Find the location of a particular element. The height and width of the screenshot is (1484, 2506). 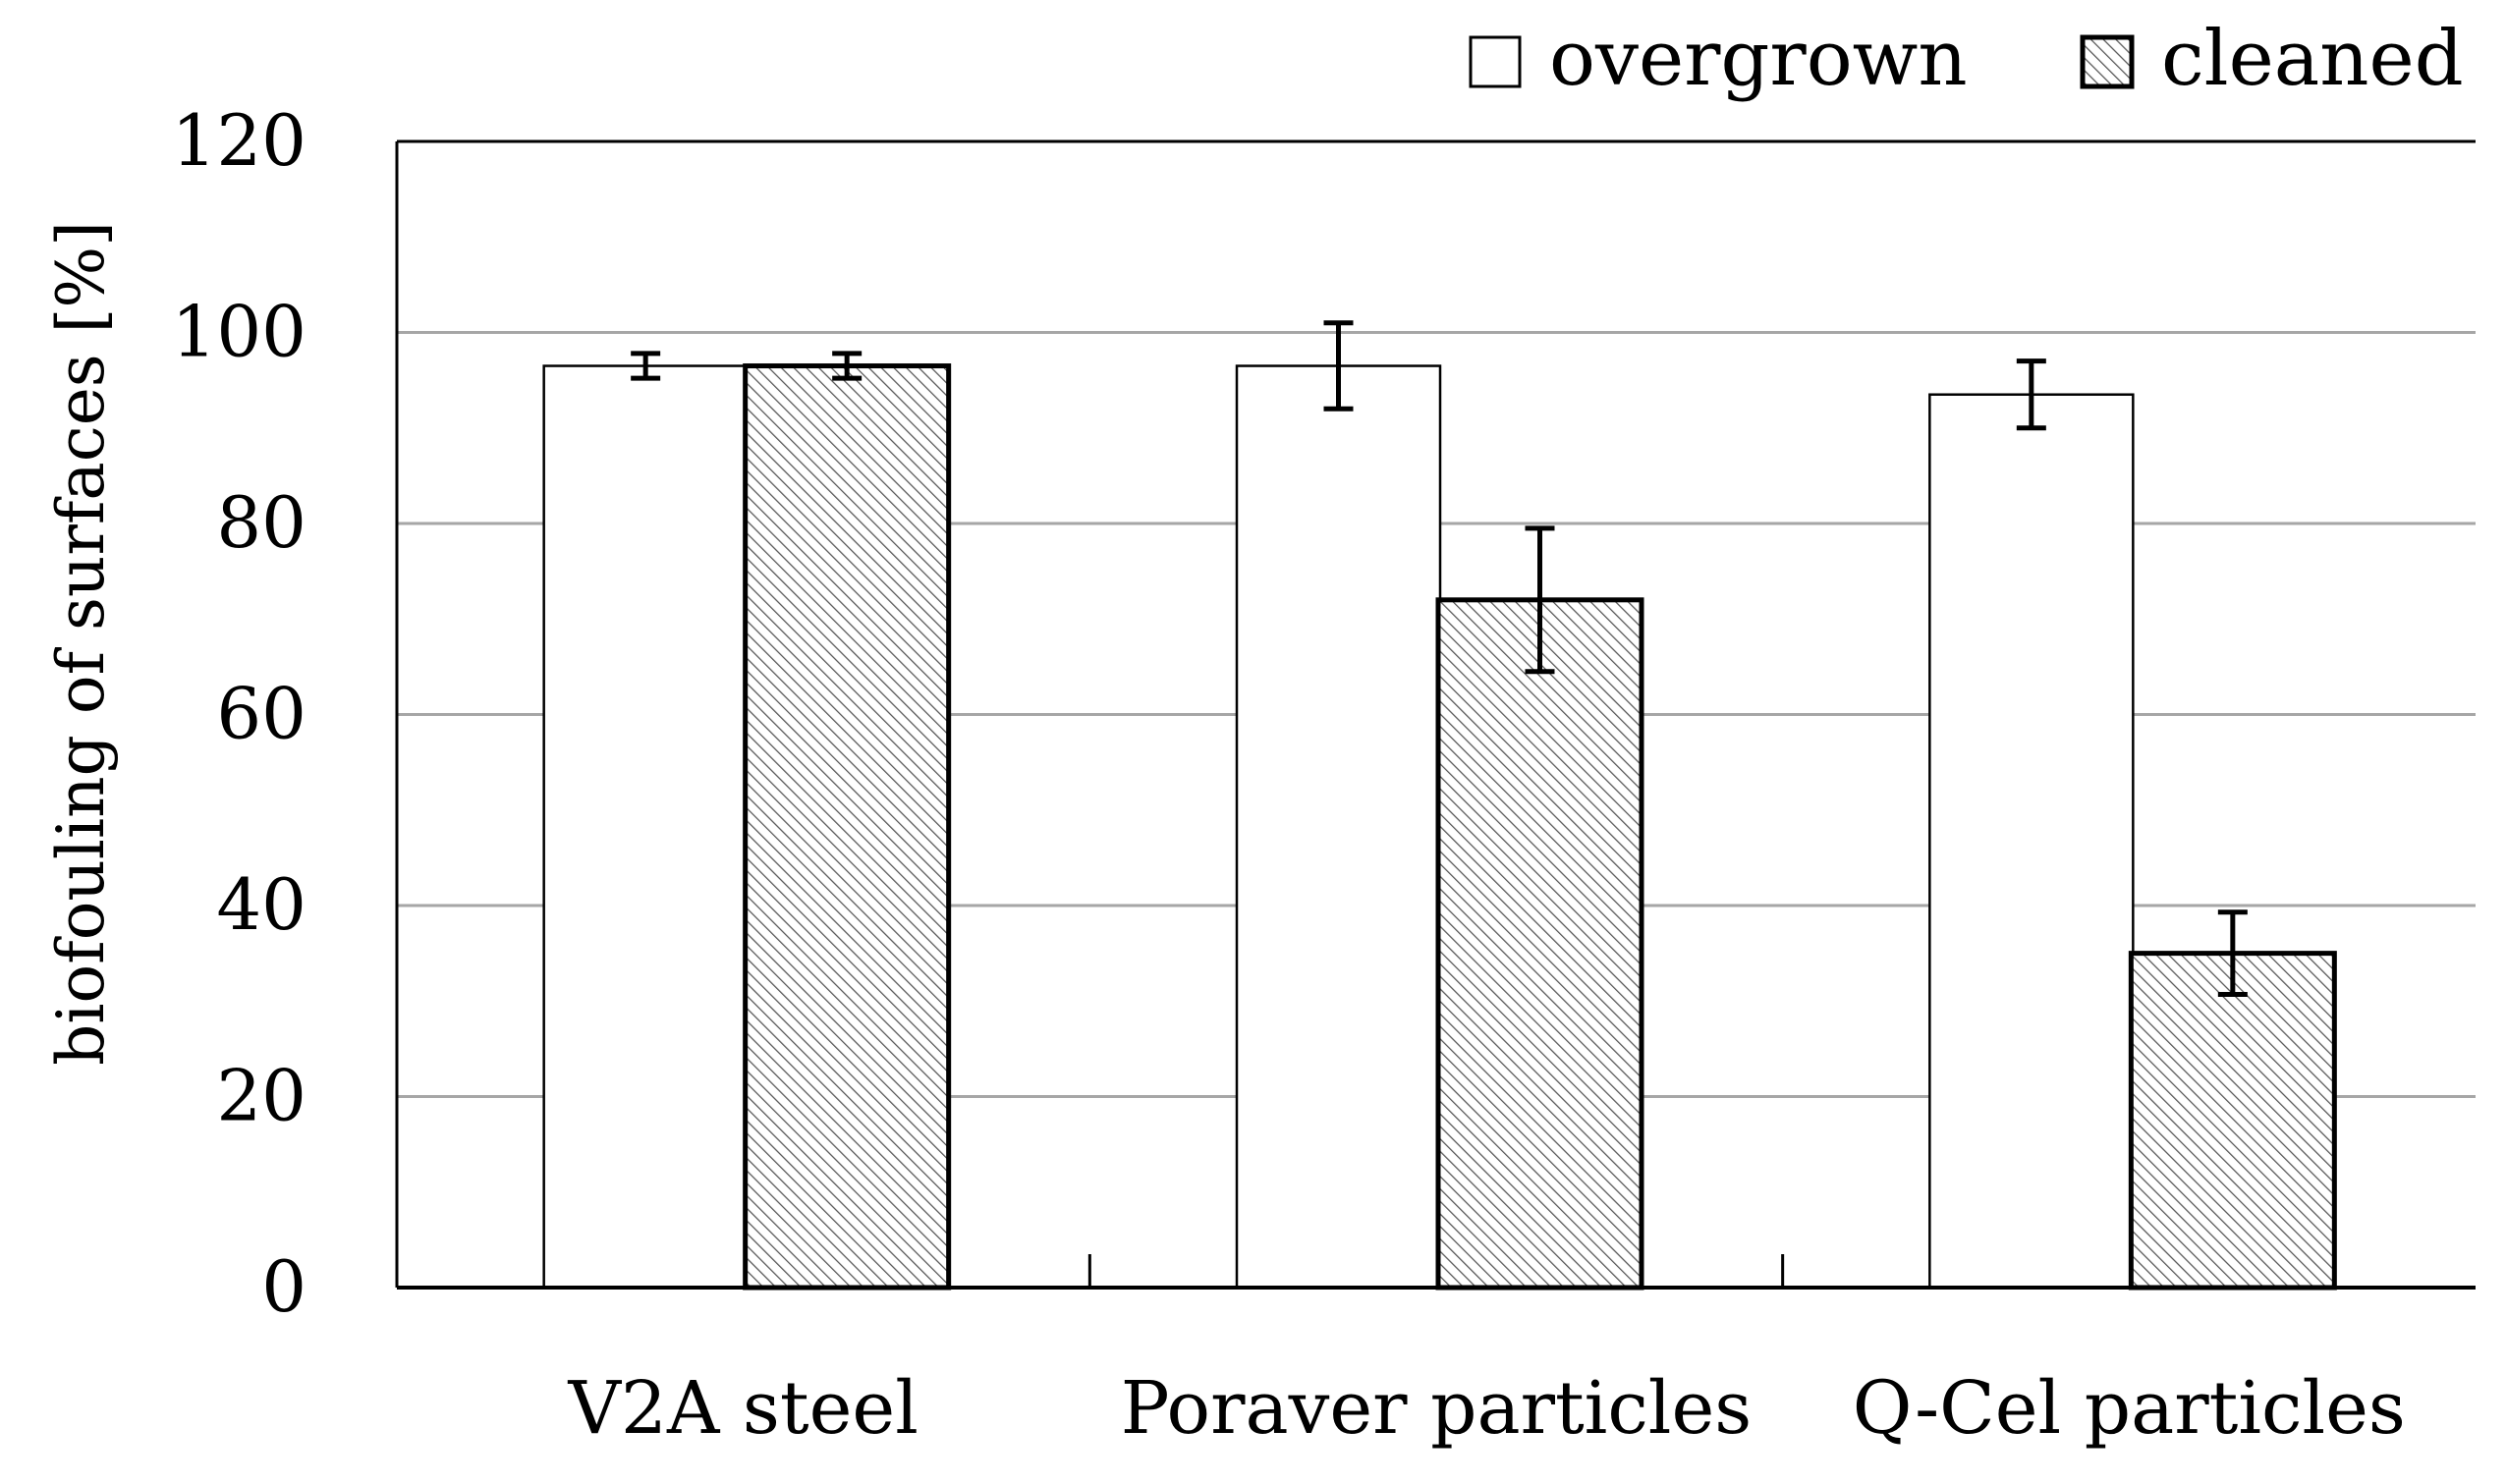

legend: overgrown cleaned is located at coordinates (1966, 59).